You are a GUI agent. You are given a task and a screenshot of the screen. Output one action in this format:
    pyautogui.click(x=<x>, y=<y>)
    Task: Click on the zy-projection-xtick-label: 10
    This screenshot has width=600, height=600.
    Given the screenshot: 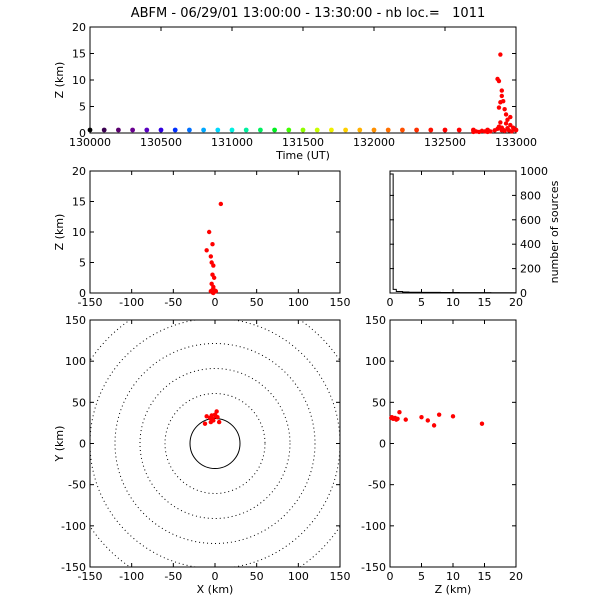 What is the action you would take?
    pyautogui.click(x=453, y=576)
    